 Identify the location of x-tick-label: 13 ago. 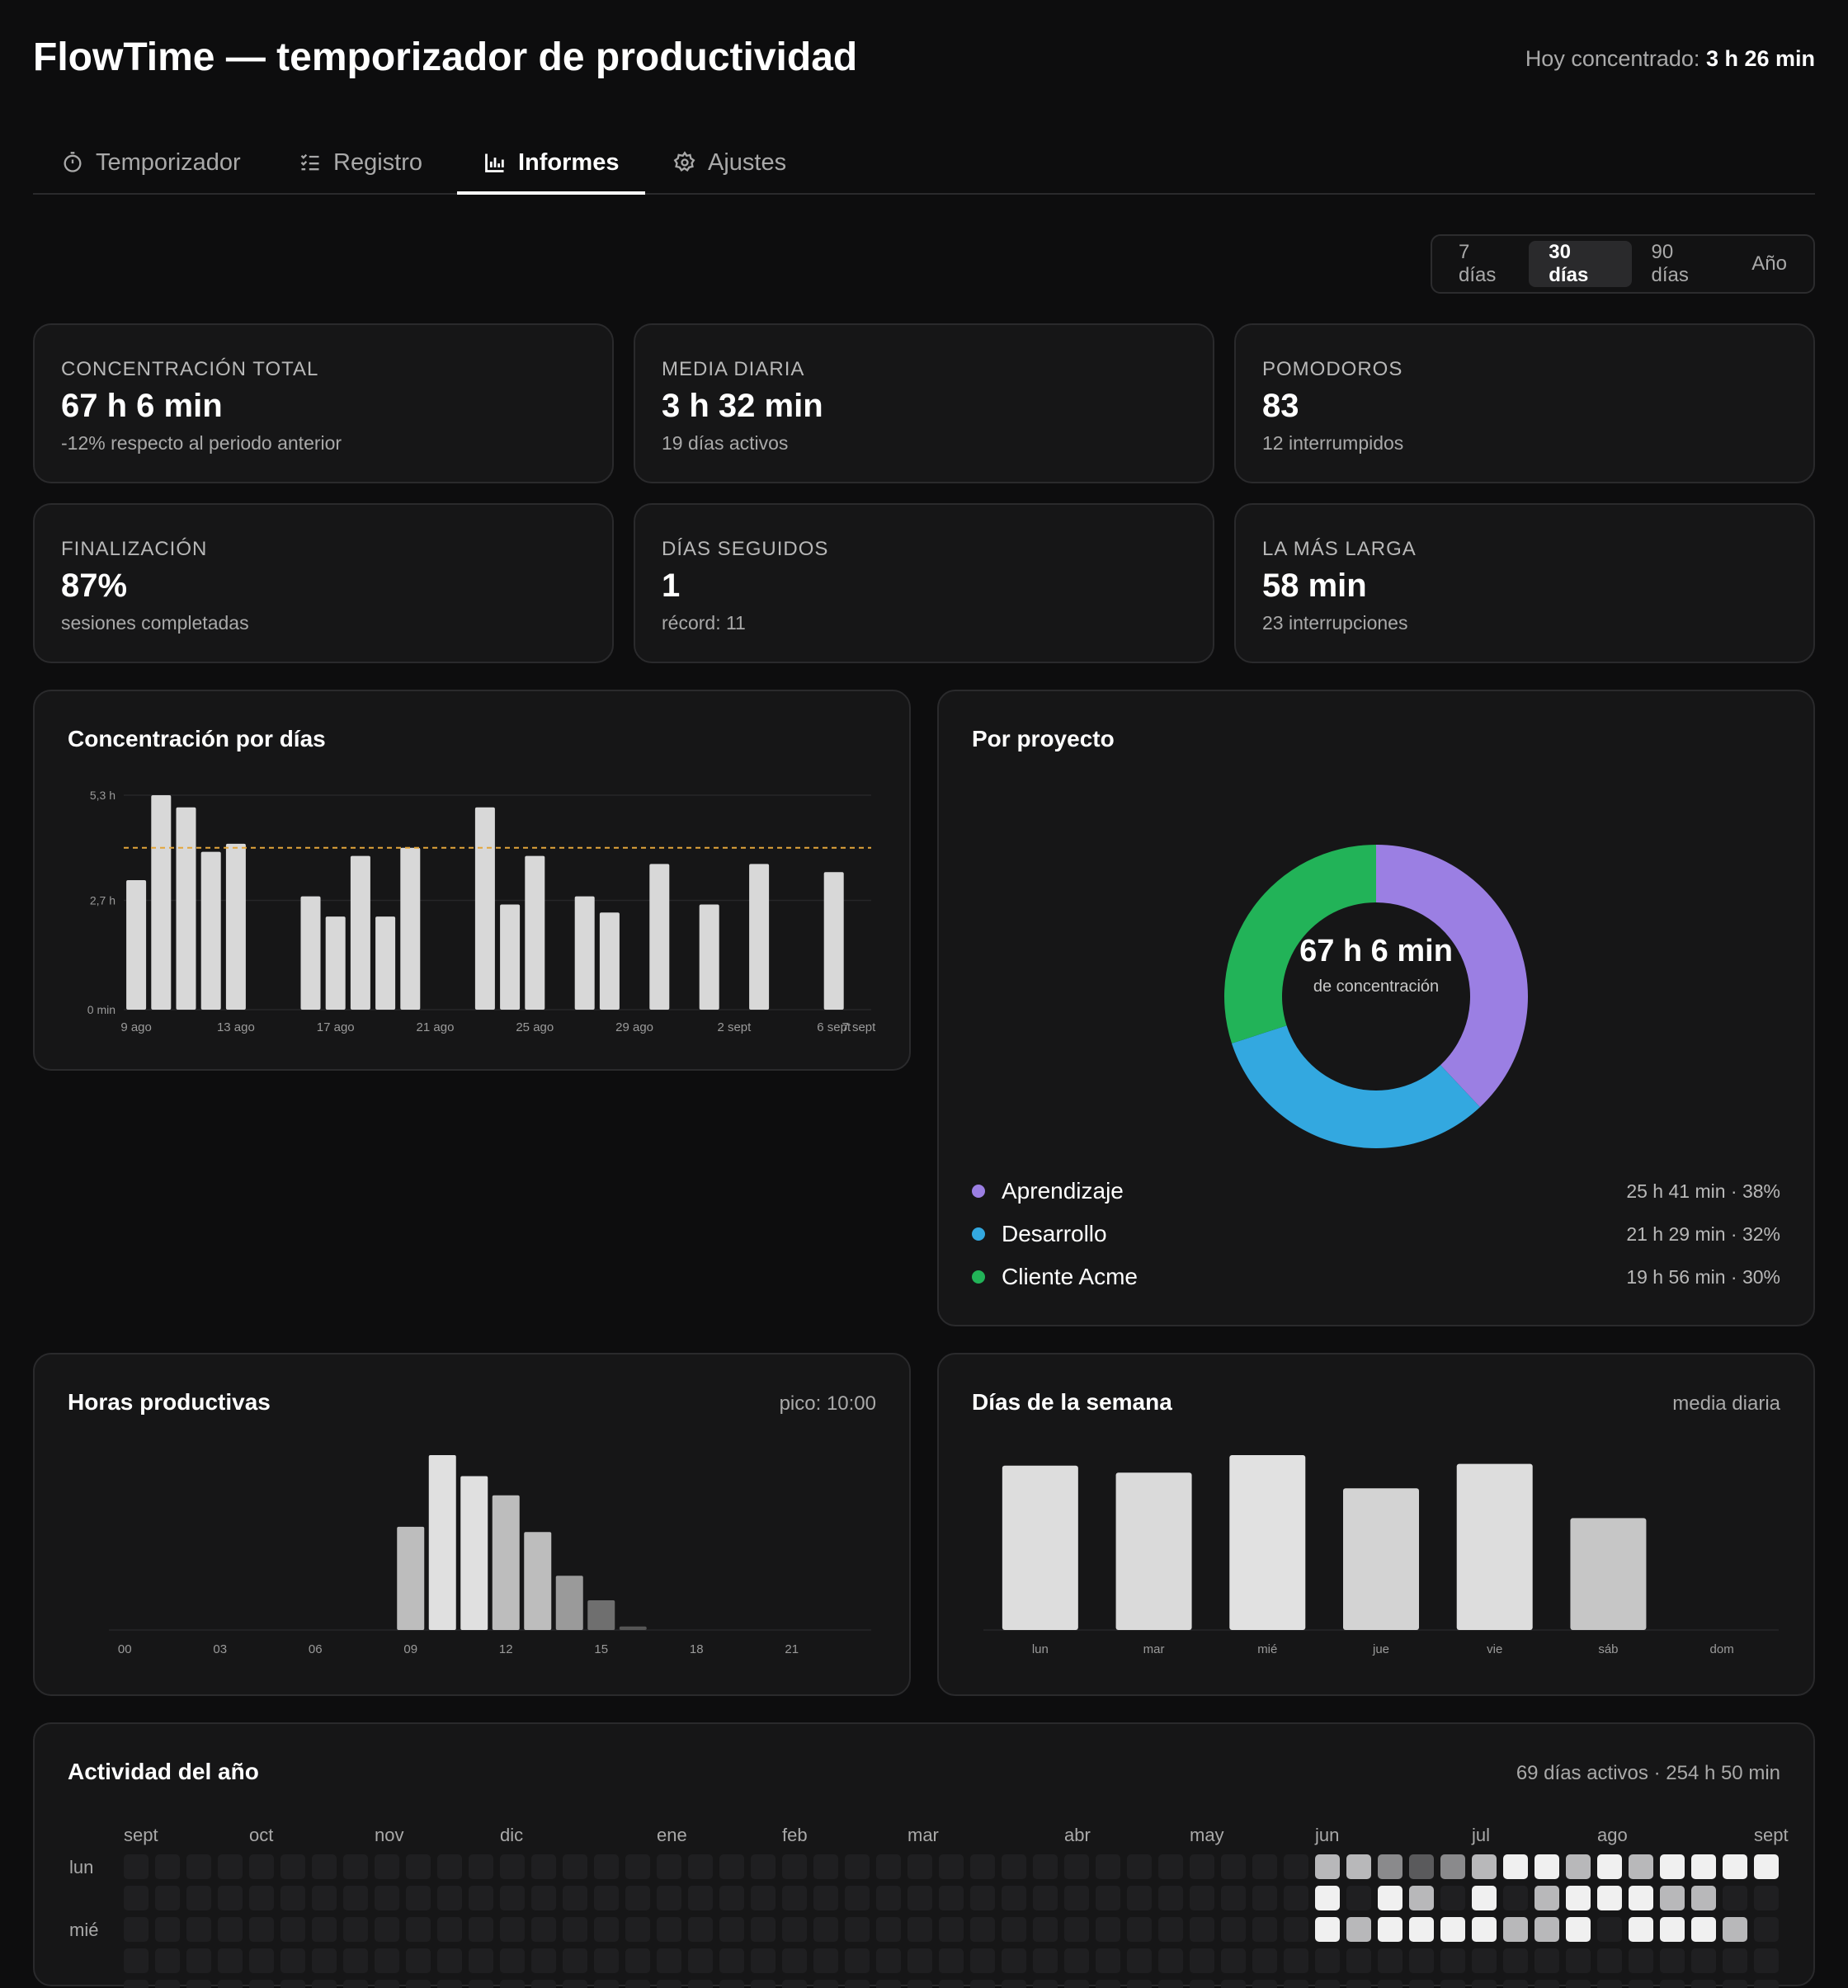
(236, 1027).